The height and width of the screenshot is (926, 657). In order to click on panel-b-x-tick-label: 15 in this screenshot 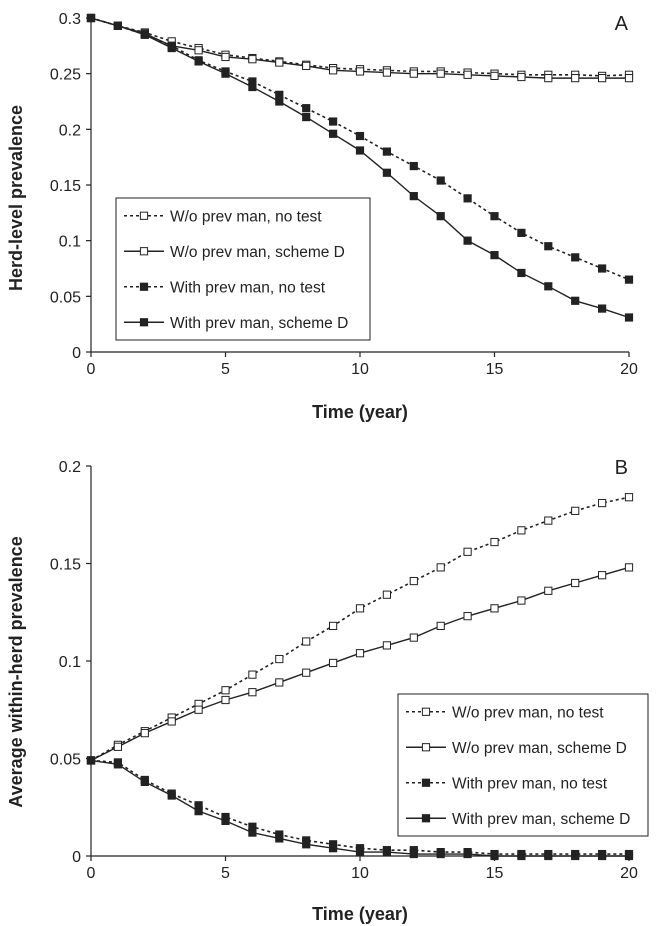, I will do `click(495, 873)`.